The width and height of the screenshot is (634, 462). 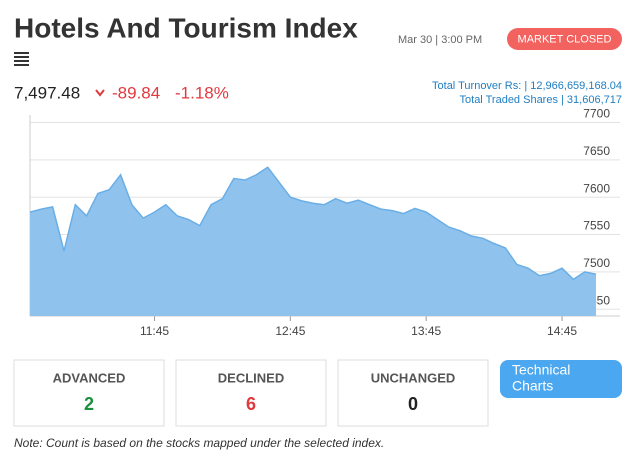 What do you see at coordinates (413, 377) in the screenshot?
I see `stat-label: UNCHANGED` at bounding box center [413, 377].